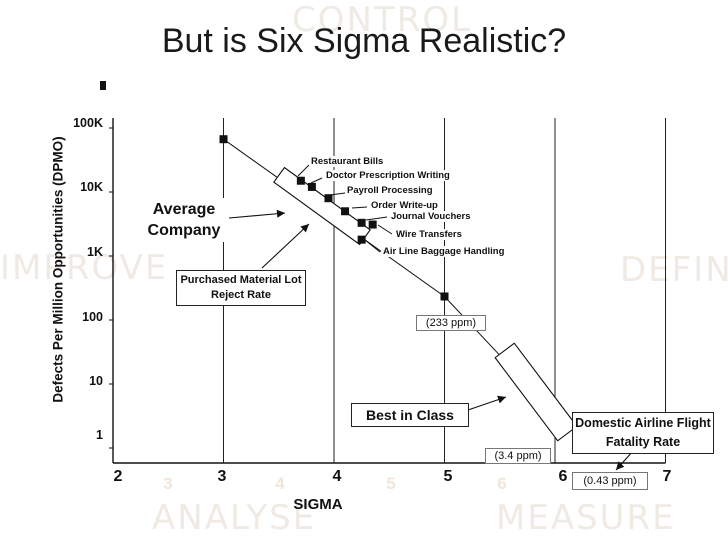 The width and height of the screenshot is (728, 546). What do you see at coordinates (451, 323) in the screenshot?
I see `ppm-233-box: (233 ppm)` at bounding box center [451, 323].